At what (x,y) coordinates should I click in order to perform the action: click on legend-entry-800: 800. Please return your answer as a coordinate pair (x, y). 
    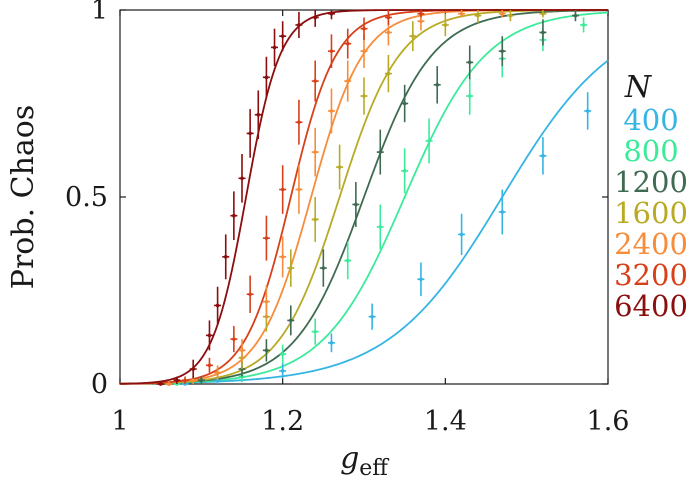
    Looking at the image, I should click on (650, 151).